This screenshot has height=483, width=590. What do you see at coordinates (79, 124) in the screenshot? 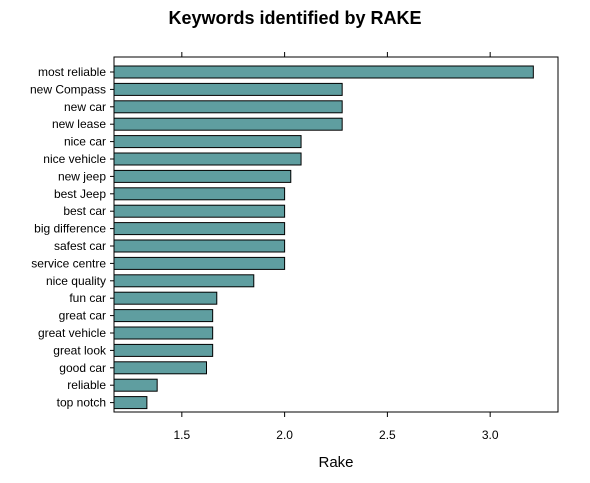
I see `category-label: new lease` at bounding box center [79, 124].